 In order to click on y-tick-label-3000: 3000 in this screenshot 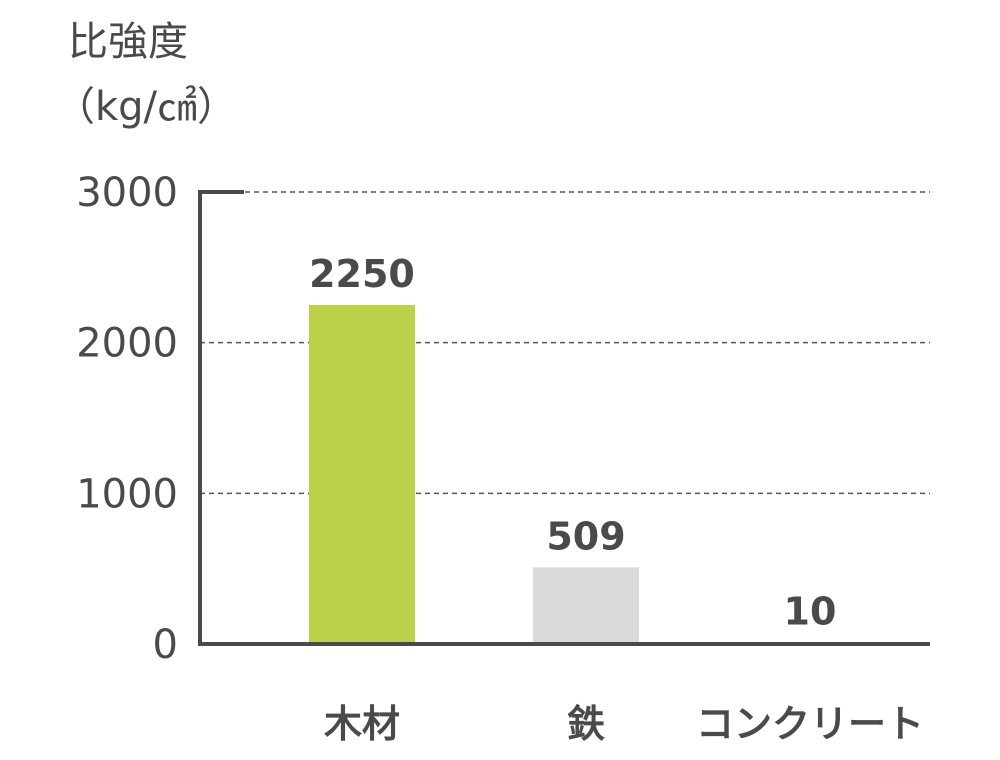, I will do `click(127, 193)`.